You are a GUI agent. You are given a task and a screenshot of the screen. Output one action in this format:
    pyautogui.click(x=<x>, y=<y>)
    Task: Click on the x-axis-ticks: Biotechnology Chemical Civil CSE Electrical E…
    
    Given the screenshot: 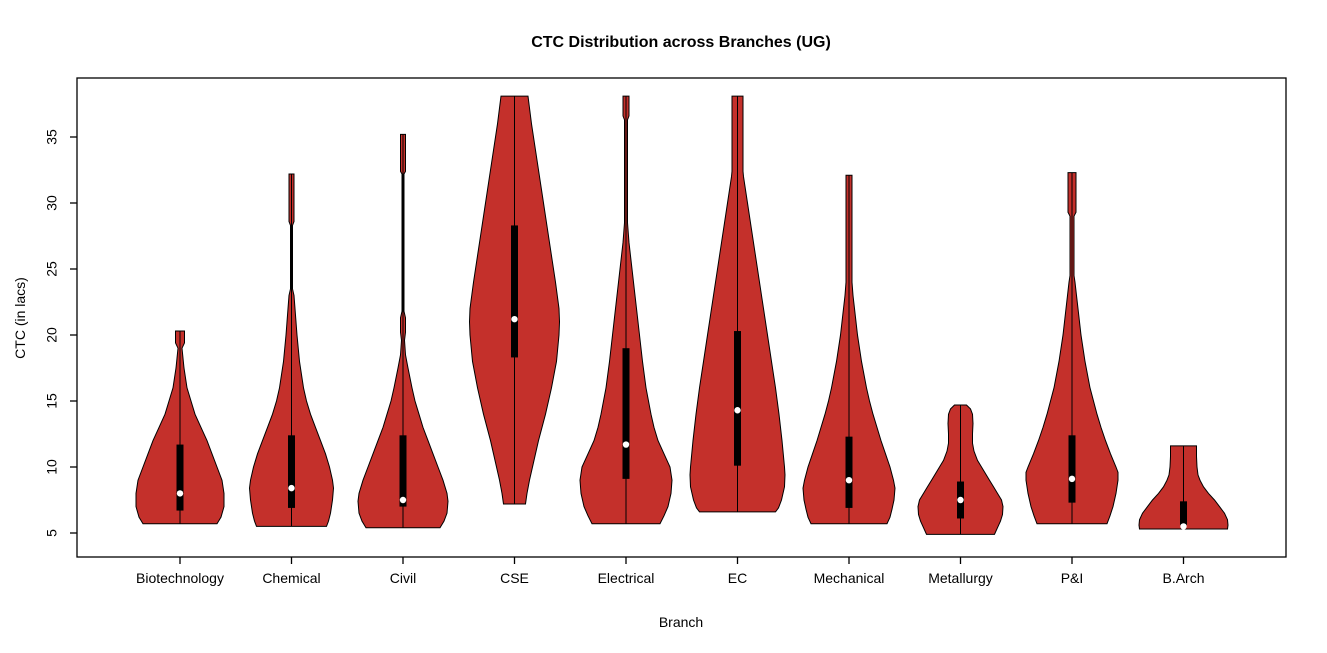 What is the action you would take?
    pyautogui.click(x=670, y=571)
    